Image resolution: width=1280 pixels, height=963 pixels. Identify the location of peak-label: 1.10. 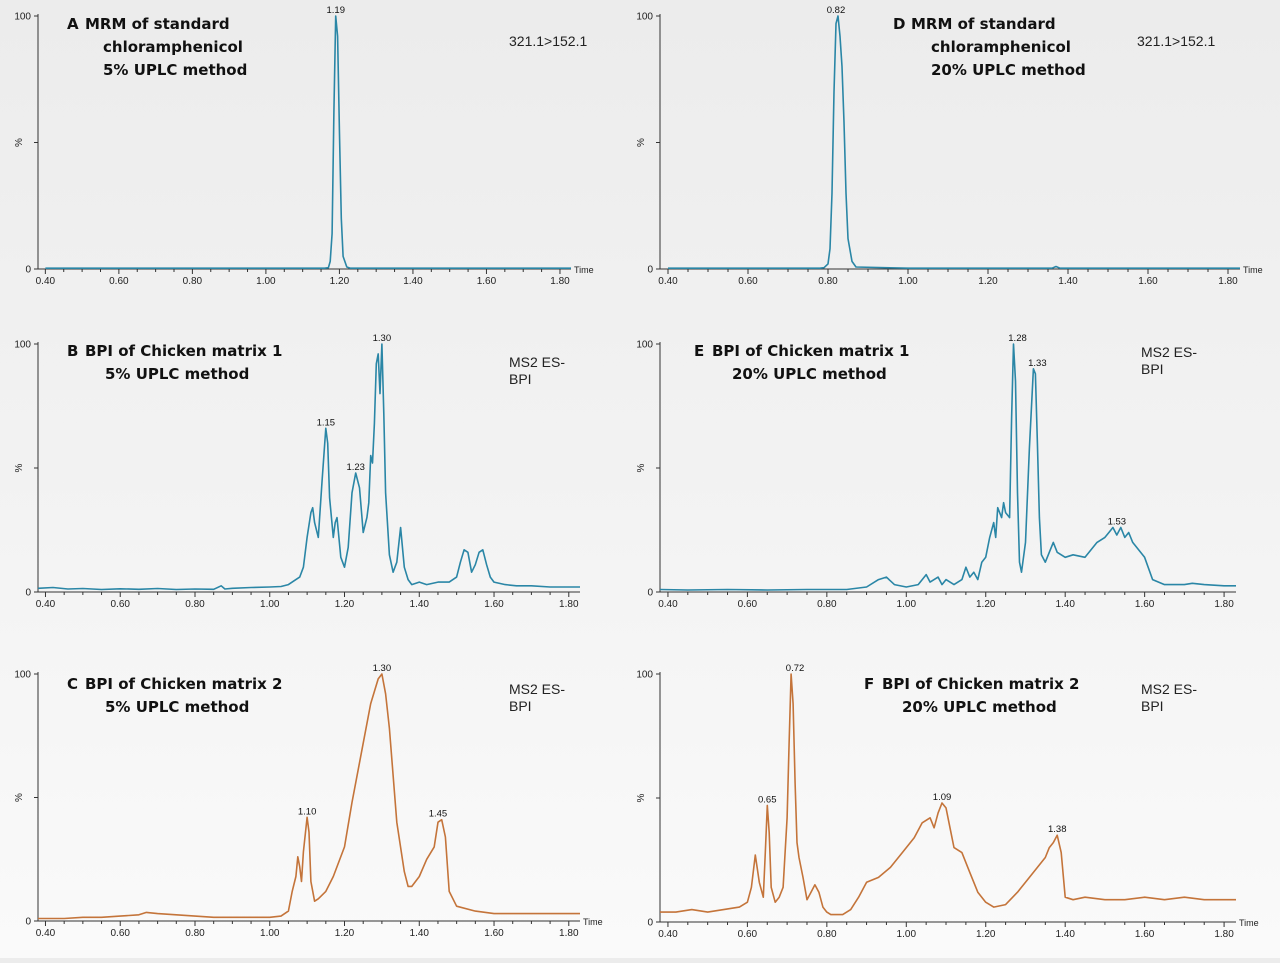
(307, 811).